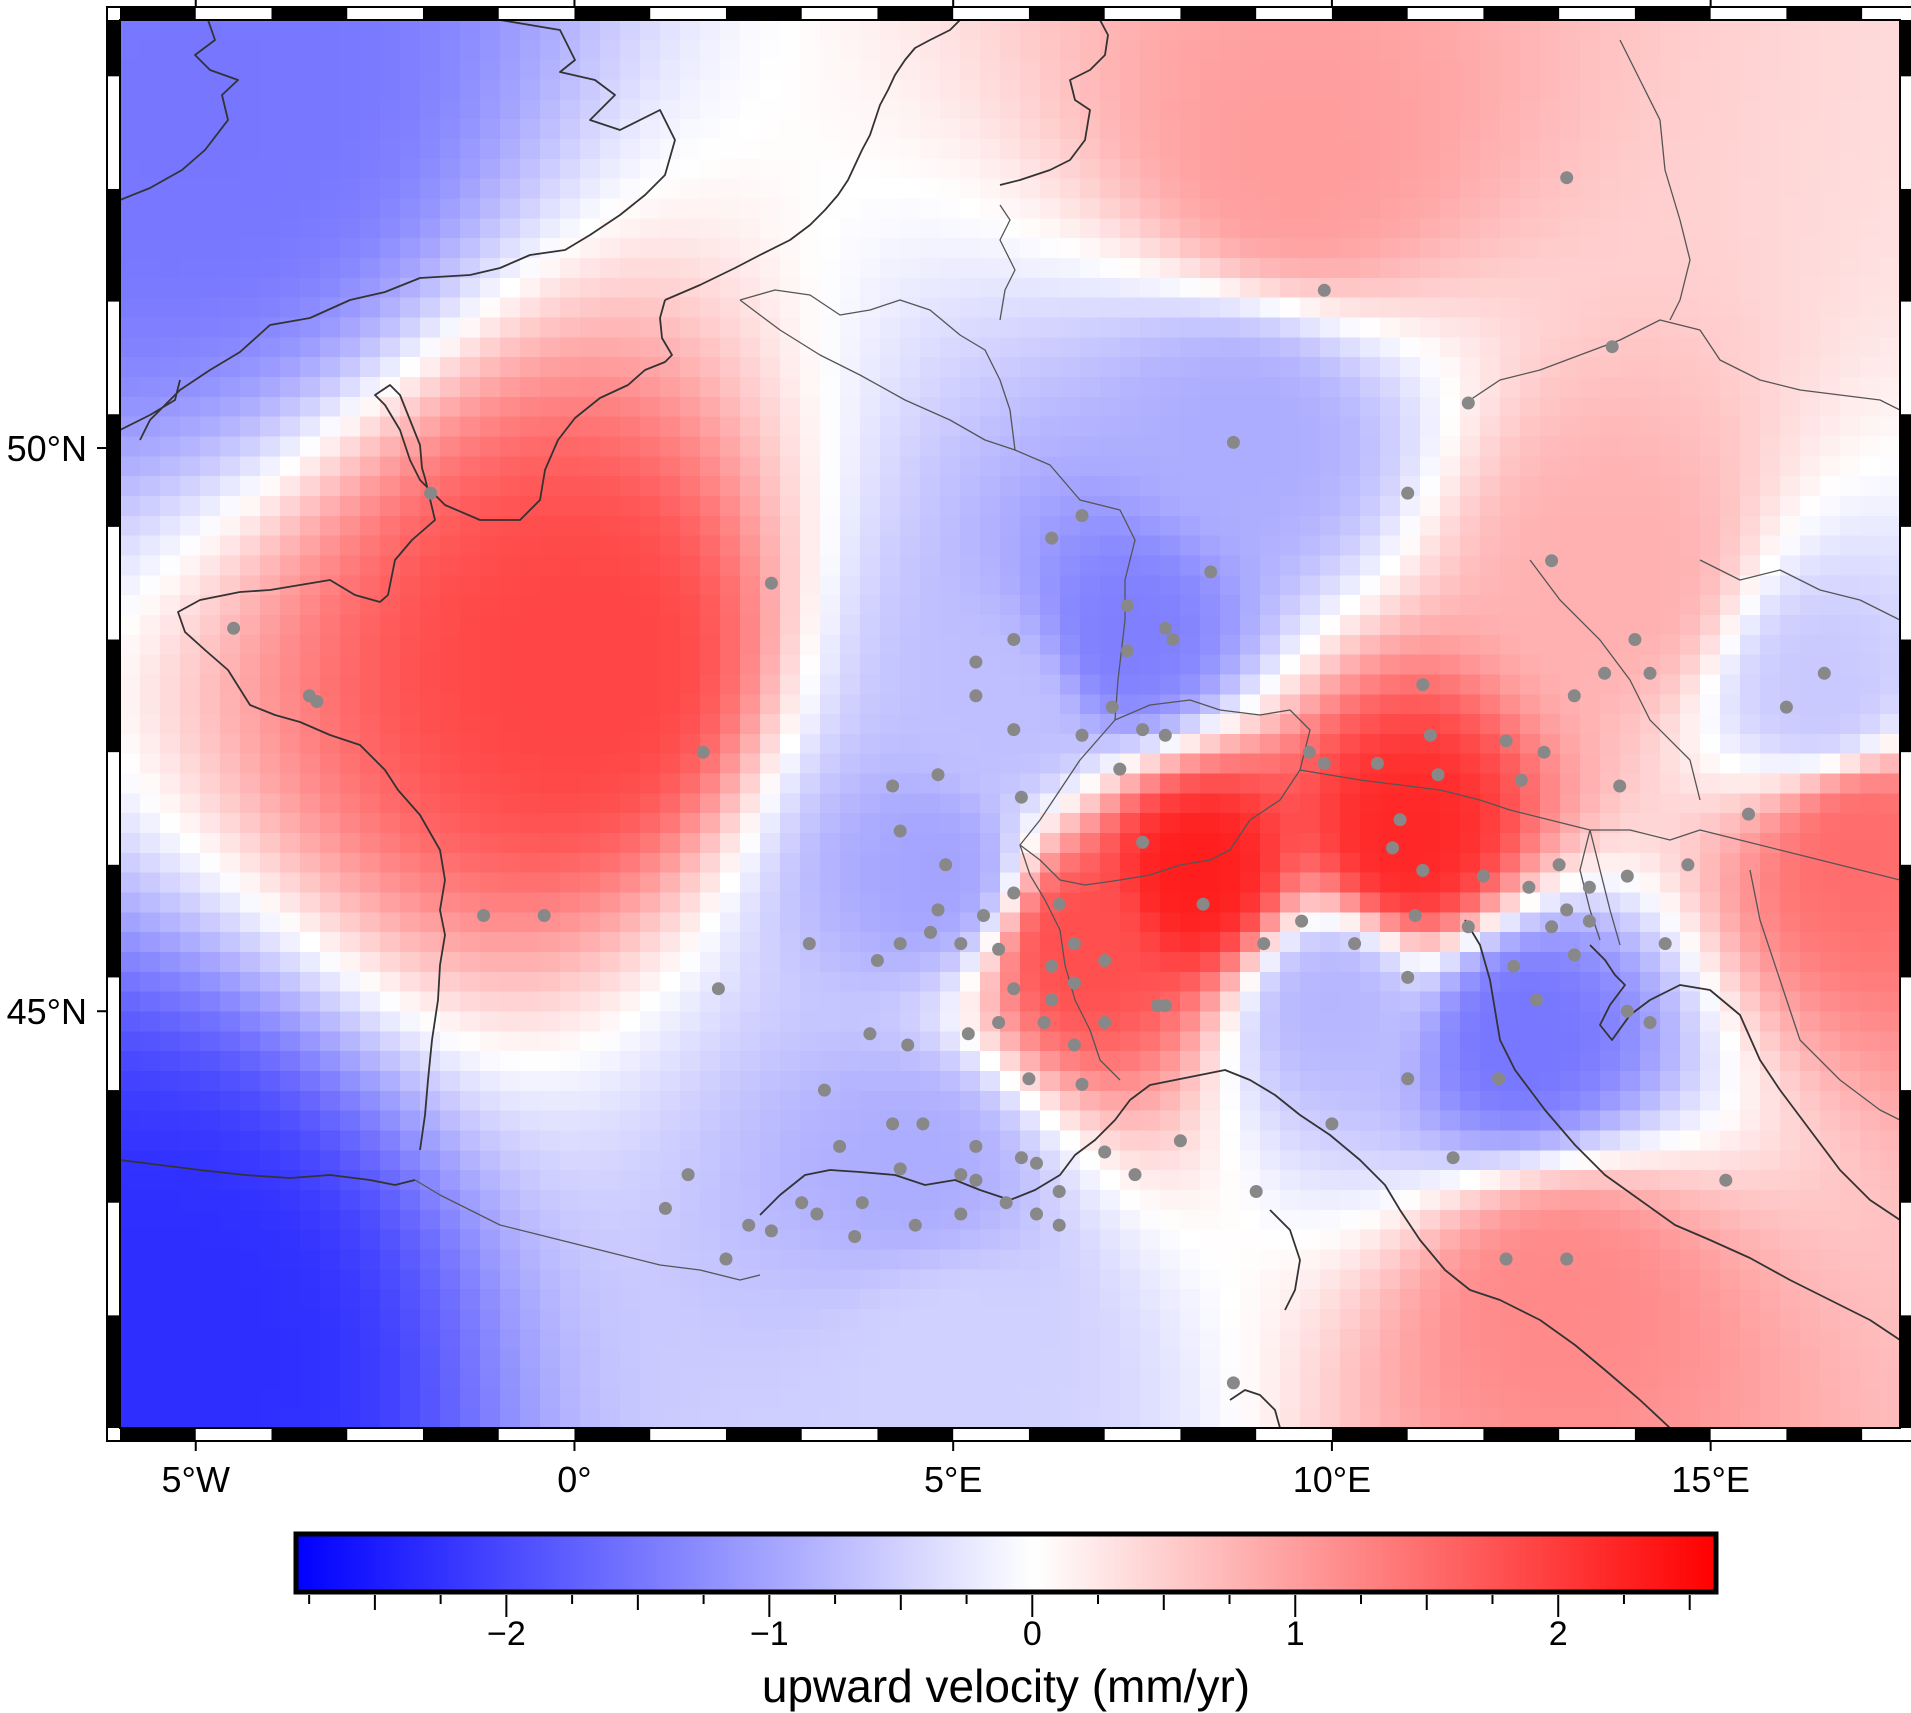 The image size is (1911, 1713). Describe the element at coordinates (769, 1634) in the screenshot. I see `colorbar-tick-label: −1` at that location.